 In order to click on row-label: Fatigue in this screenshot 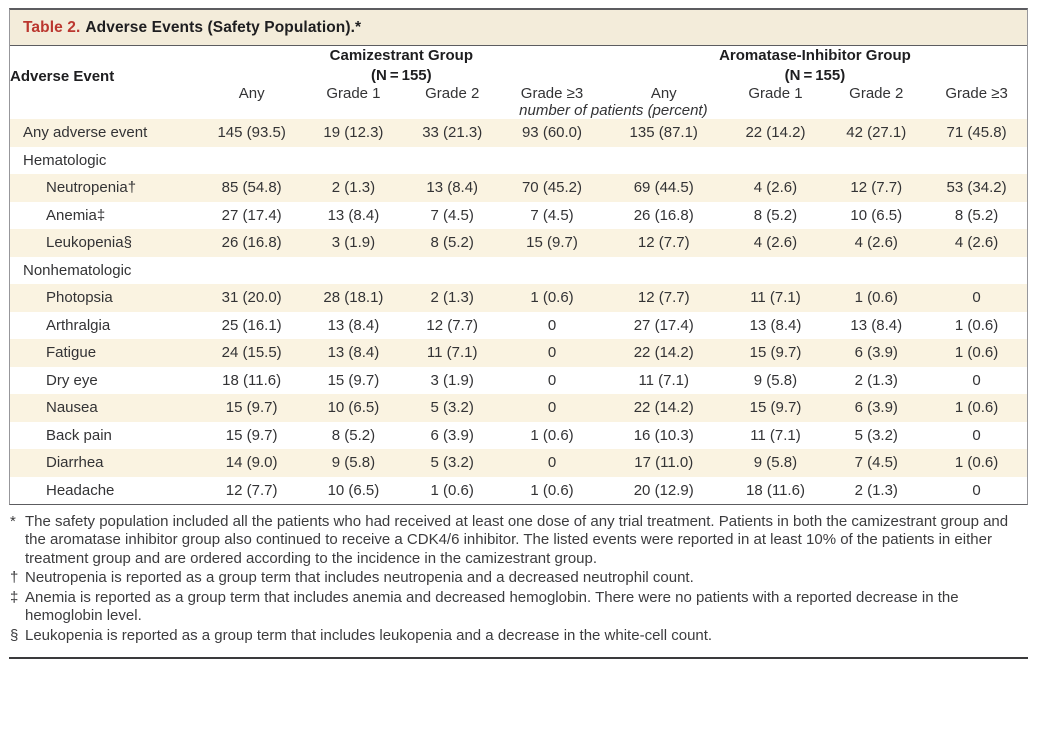, I will do `click(71, 352)`.